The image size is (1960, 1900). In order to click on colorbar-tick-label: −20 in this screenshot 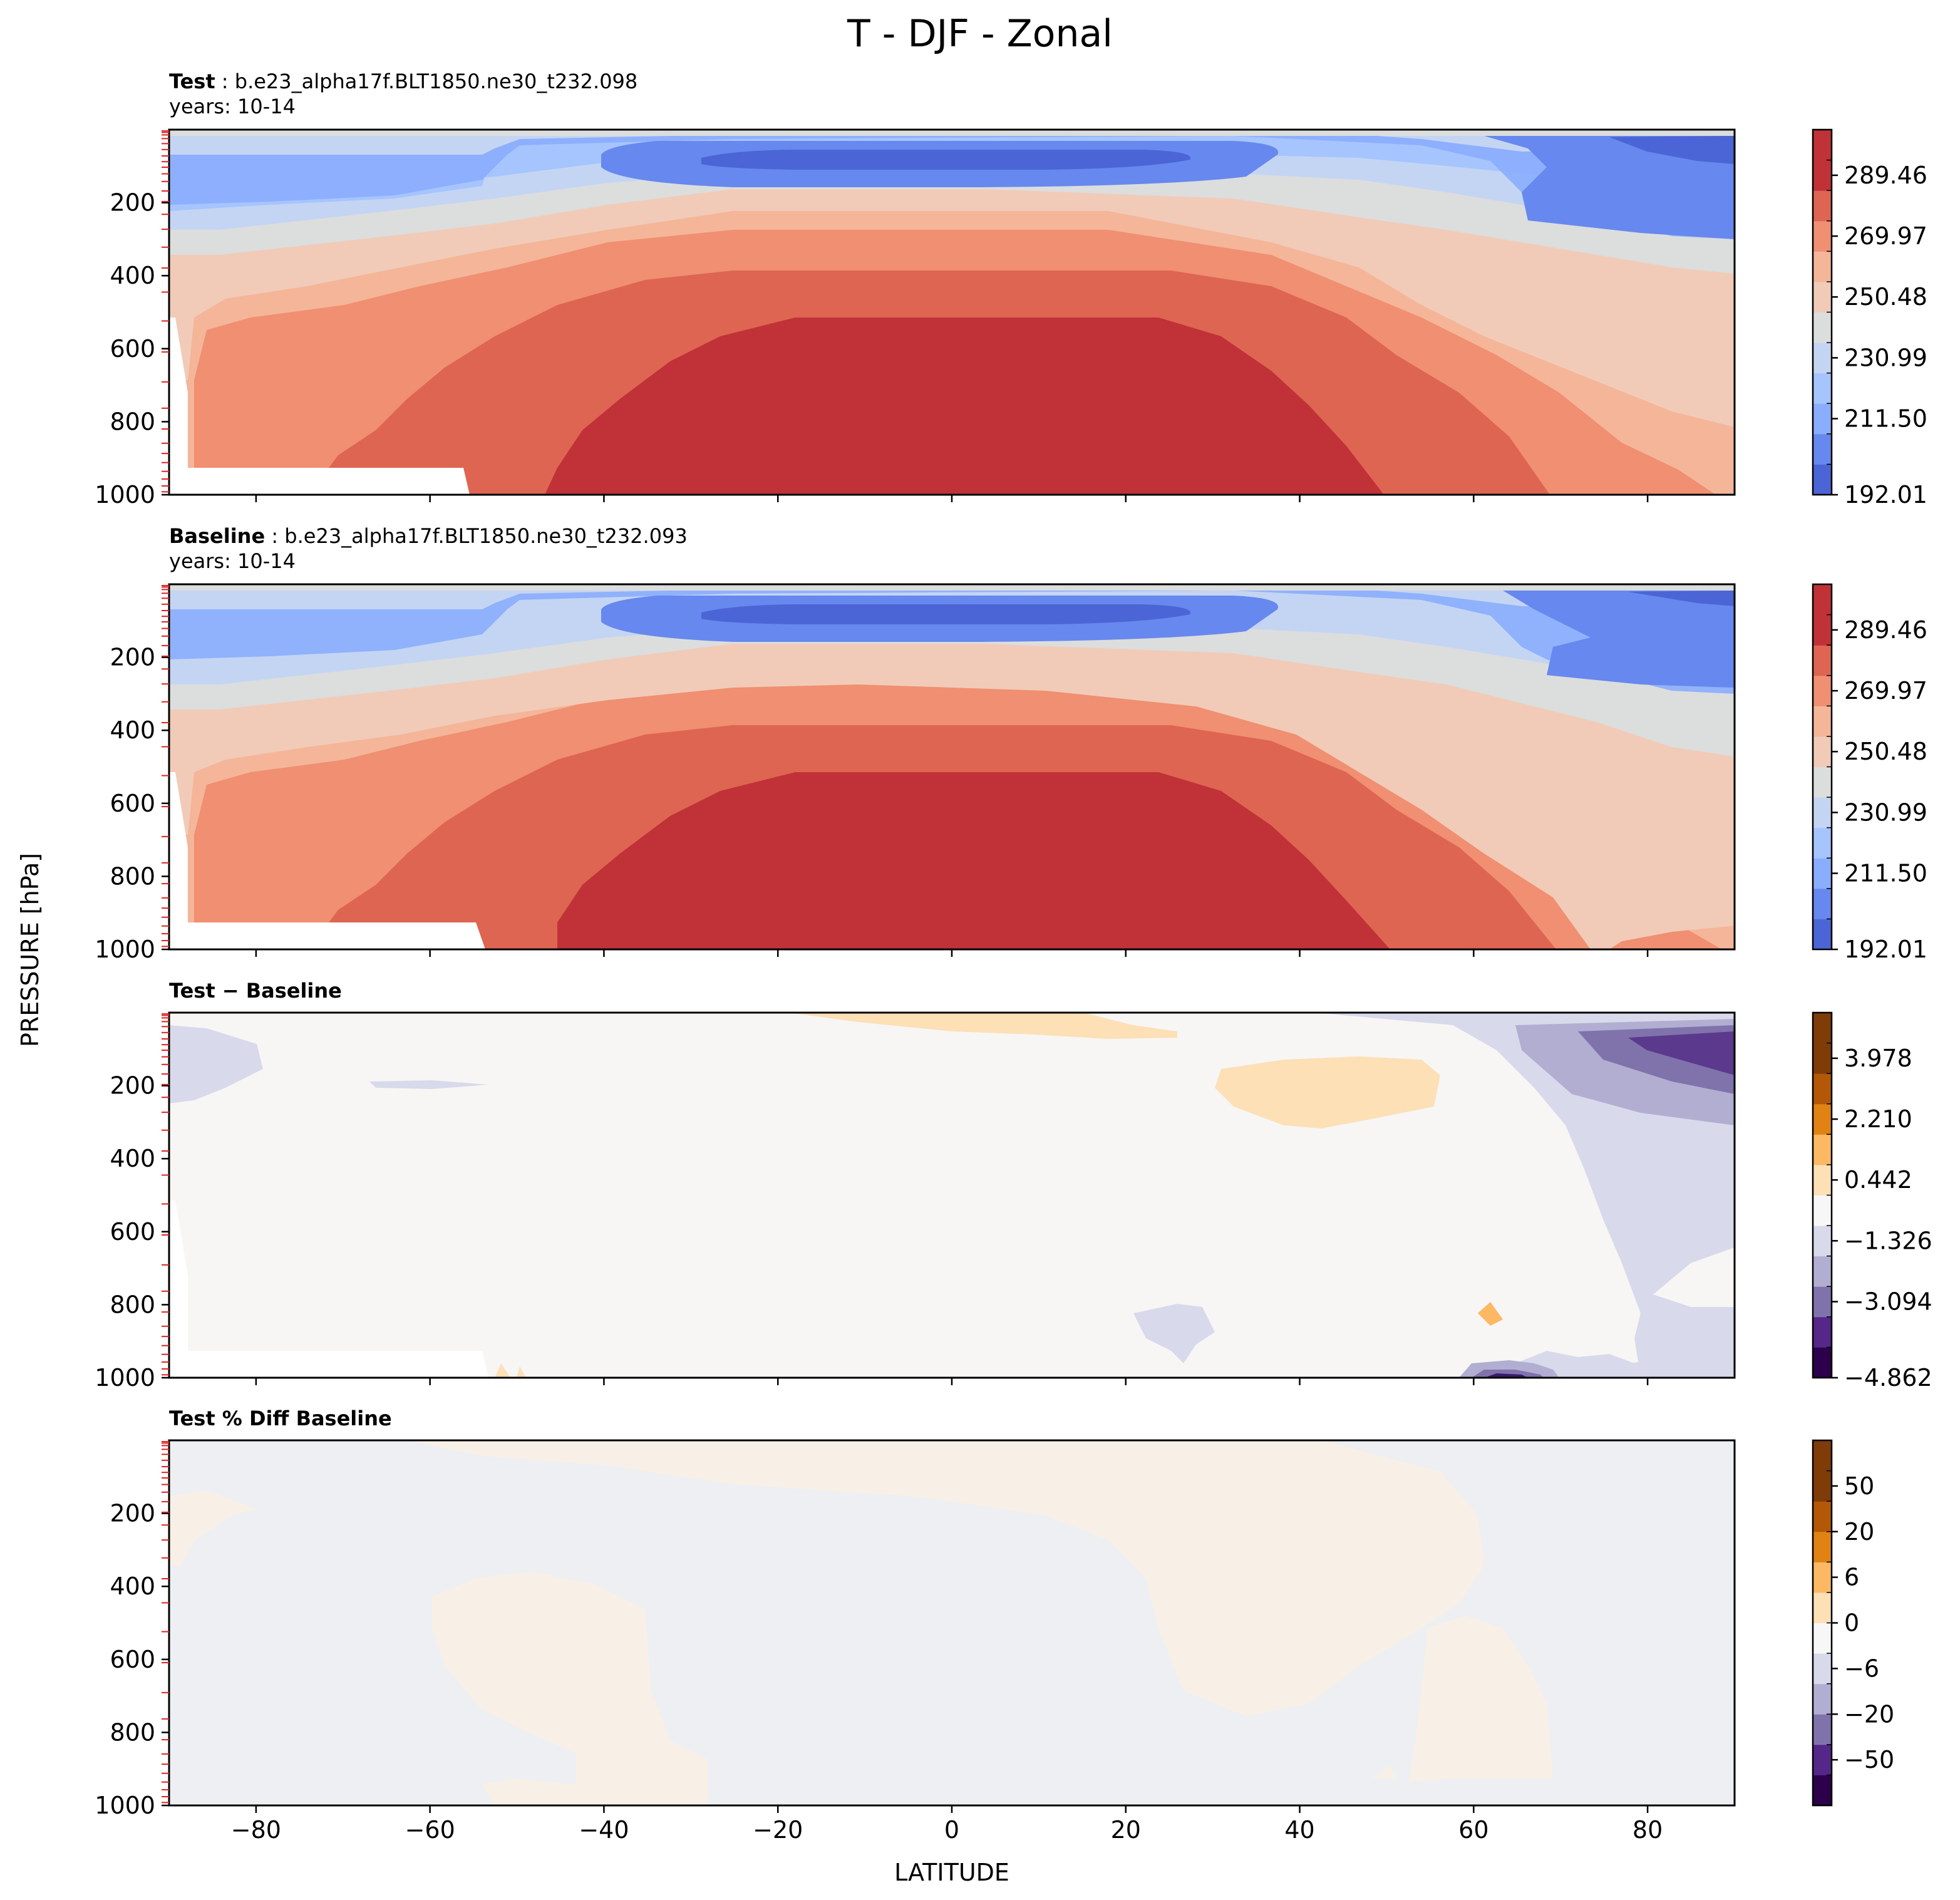, I will do `click(1869, 1714)`.